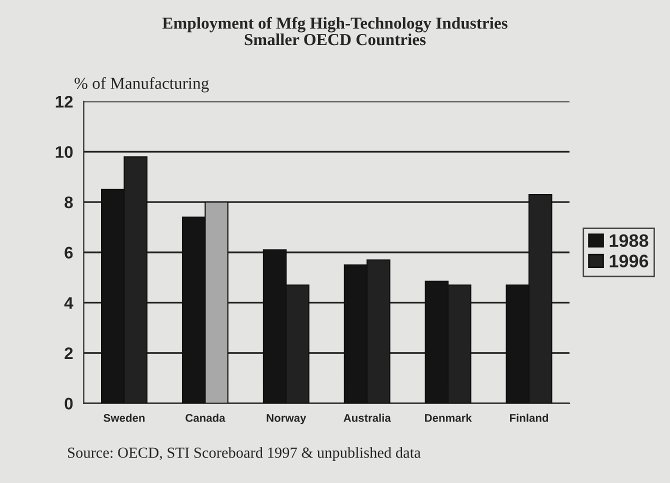 The height and width of the screenshot is (483, 670). Describe the element at coordinates (68, 202) in the screenshot. I see `y-tick-label: 8` at that location.